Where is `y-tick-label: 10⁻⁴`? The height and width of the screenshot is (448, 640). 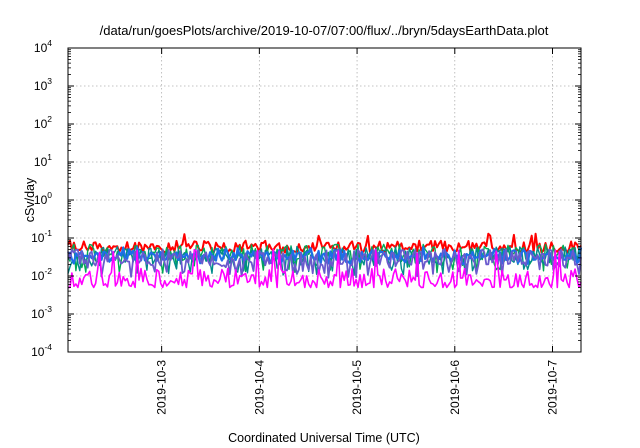
y-tick-label: 10⁻⁴ is located at coordinates (41, 350).